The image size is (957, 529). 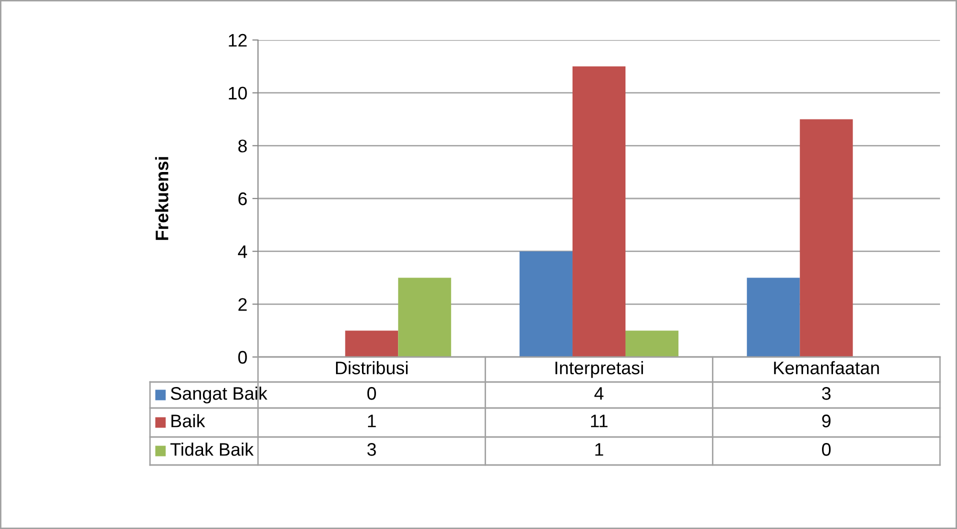 I want to click on legend-label: Baik, so click(x=188, y=421).